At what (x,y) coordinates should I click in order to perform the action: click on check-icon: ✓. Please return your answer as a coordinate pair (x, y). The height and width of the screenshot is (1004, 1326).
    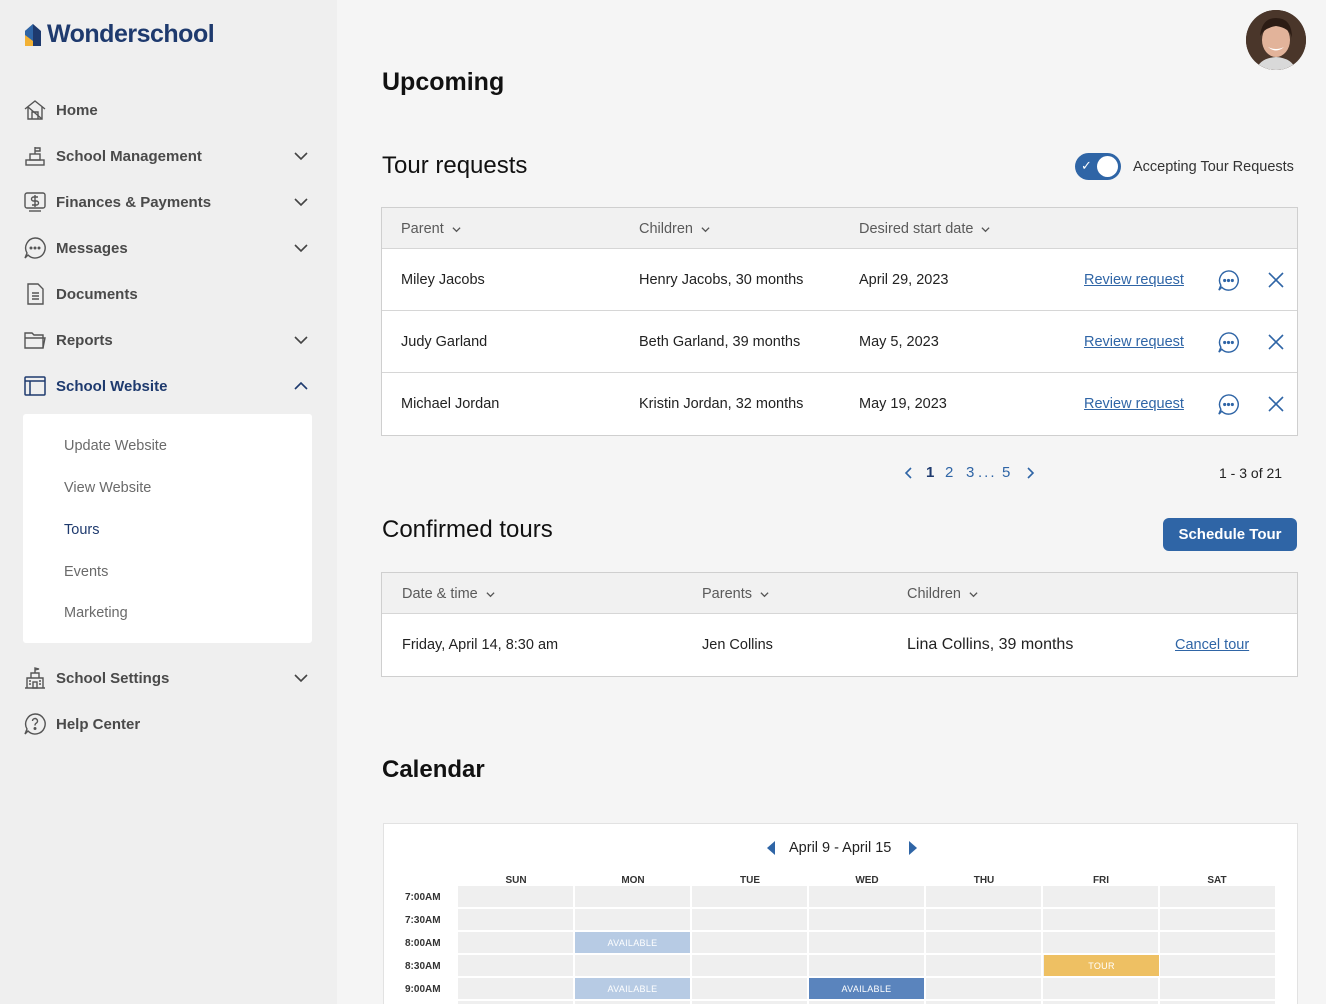
    Looking at the image, I should click on (1086, 165).